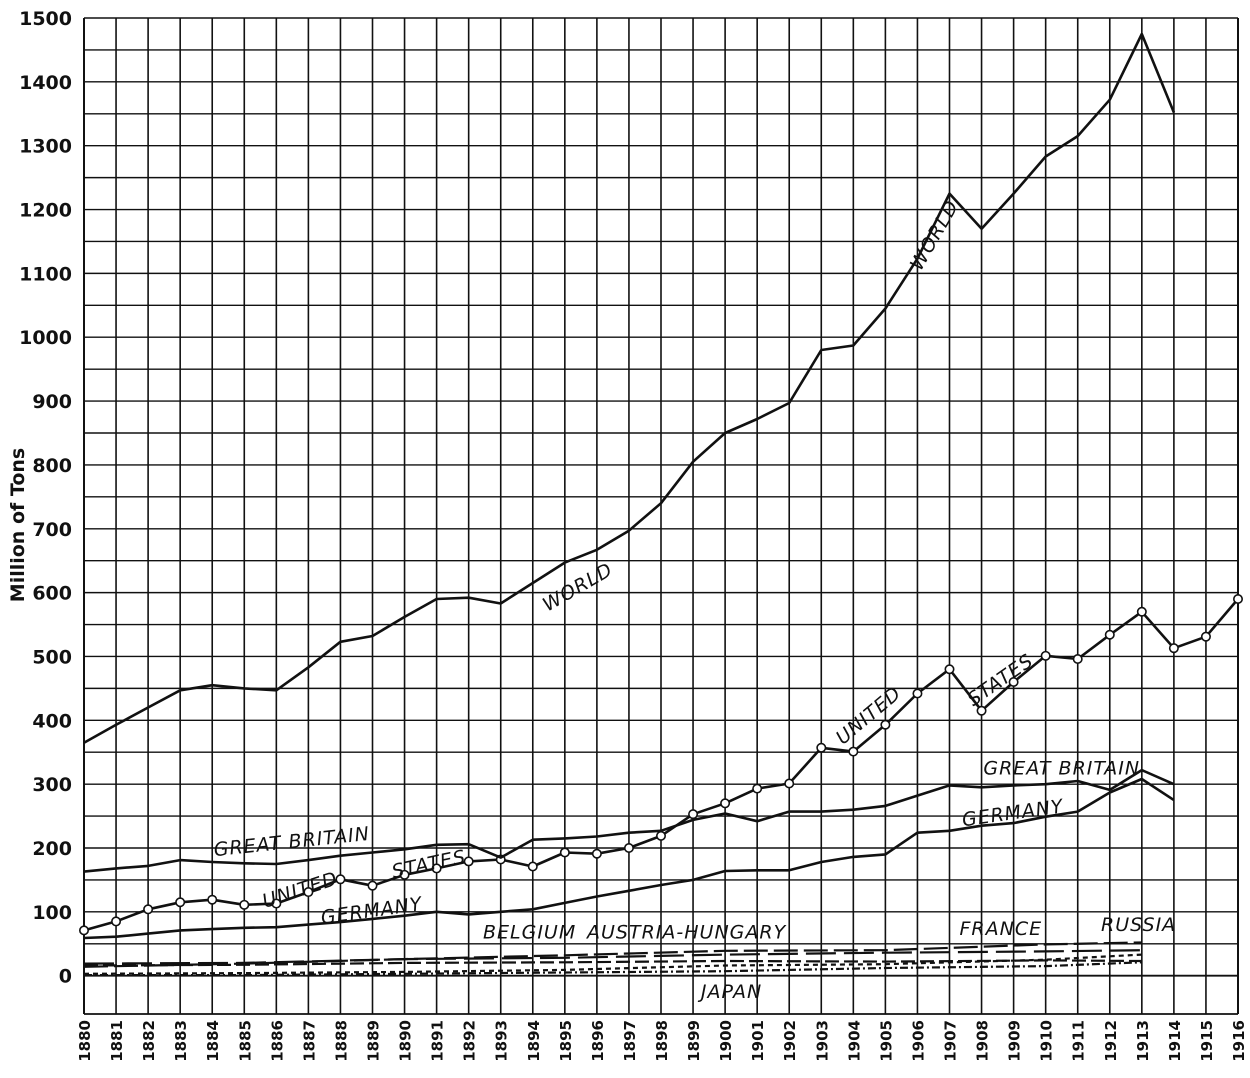  I want to click on x-tick-label: 1910, so click(1047, 1041).